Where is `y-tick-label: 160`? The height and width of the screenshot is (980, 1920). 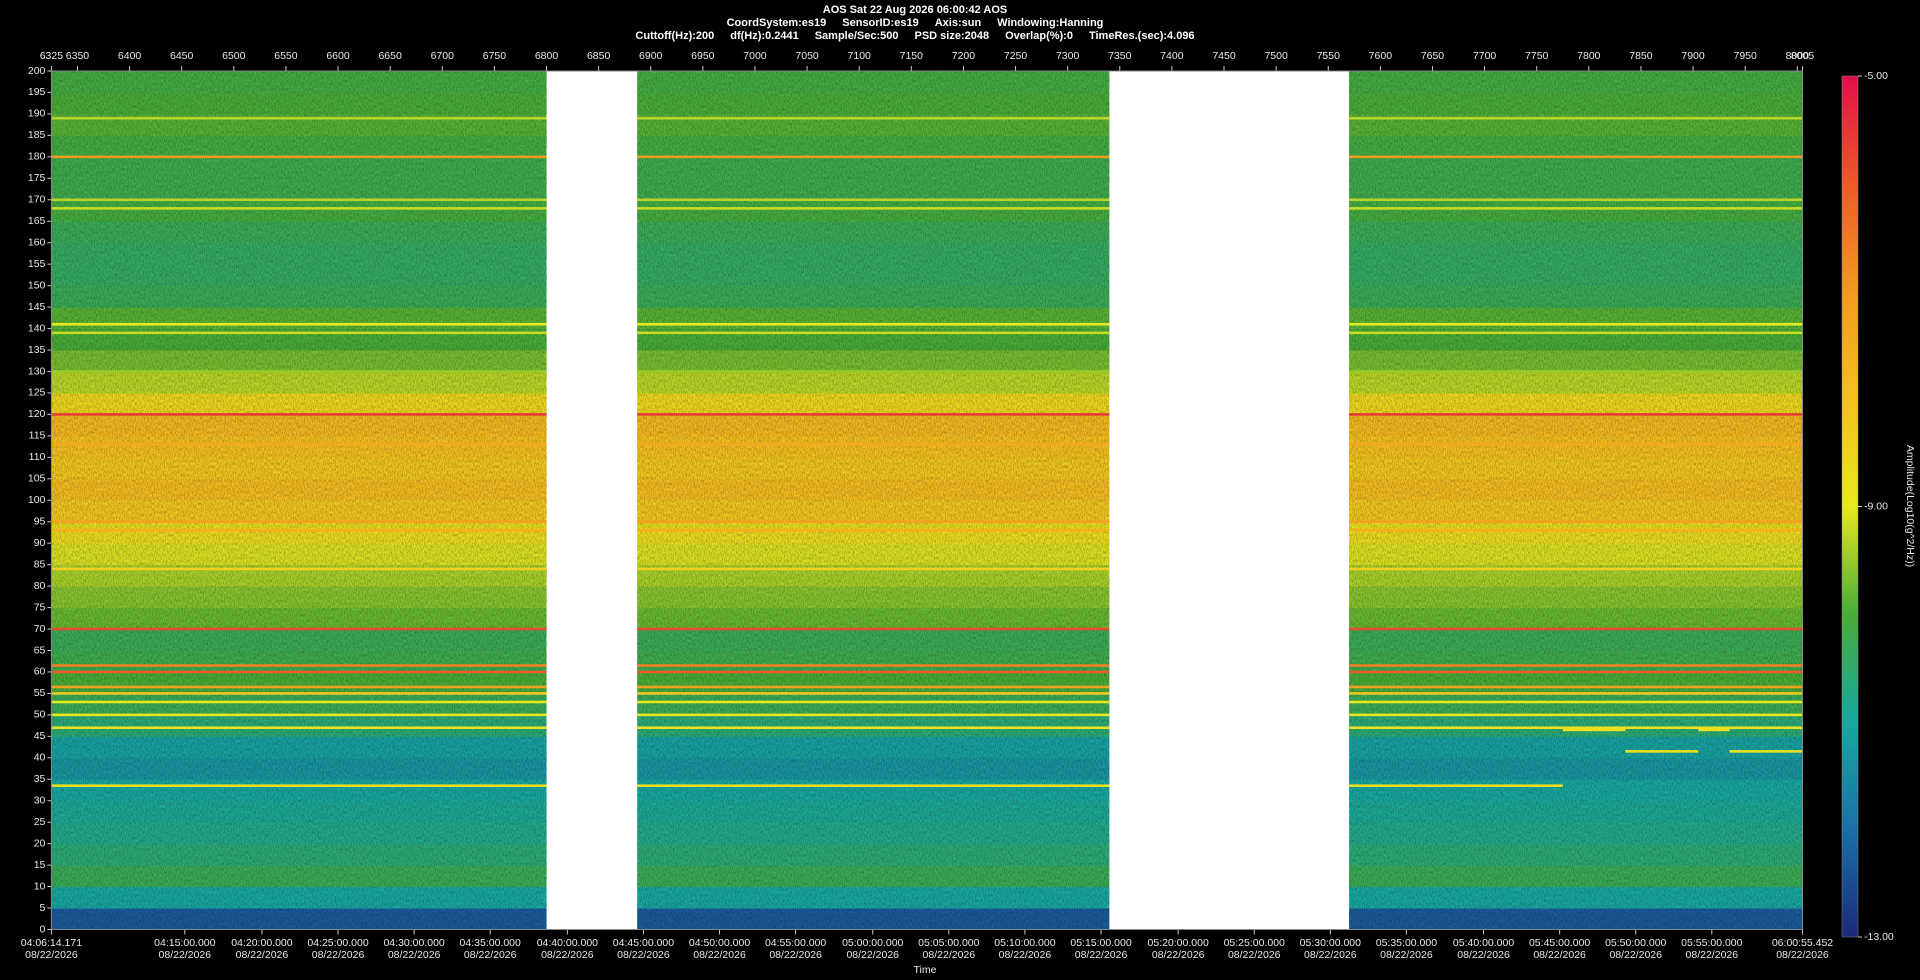 y-tick-label: 160 is located at coordinates (37, 242).